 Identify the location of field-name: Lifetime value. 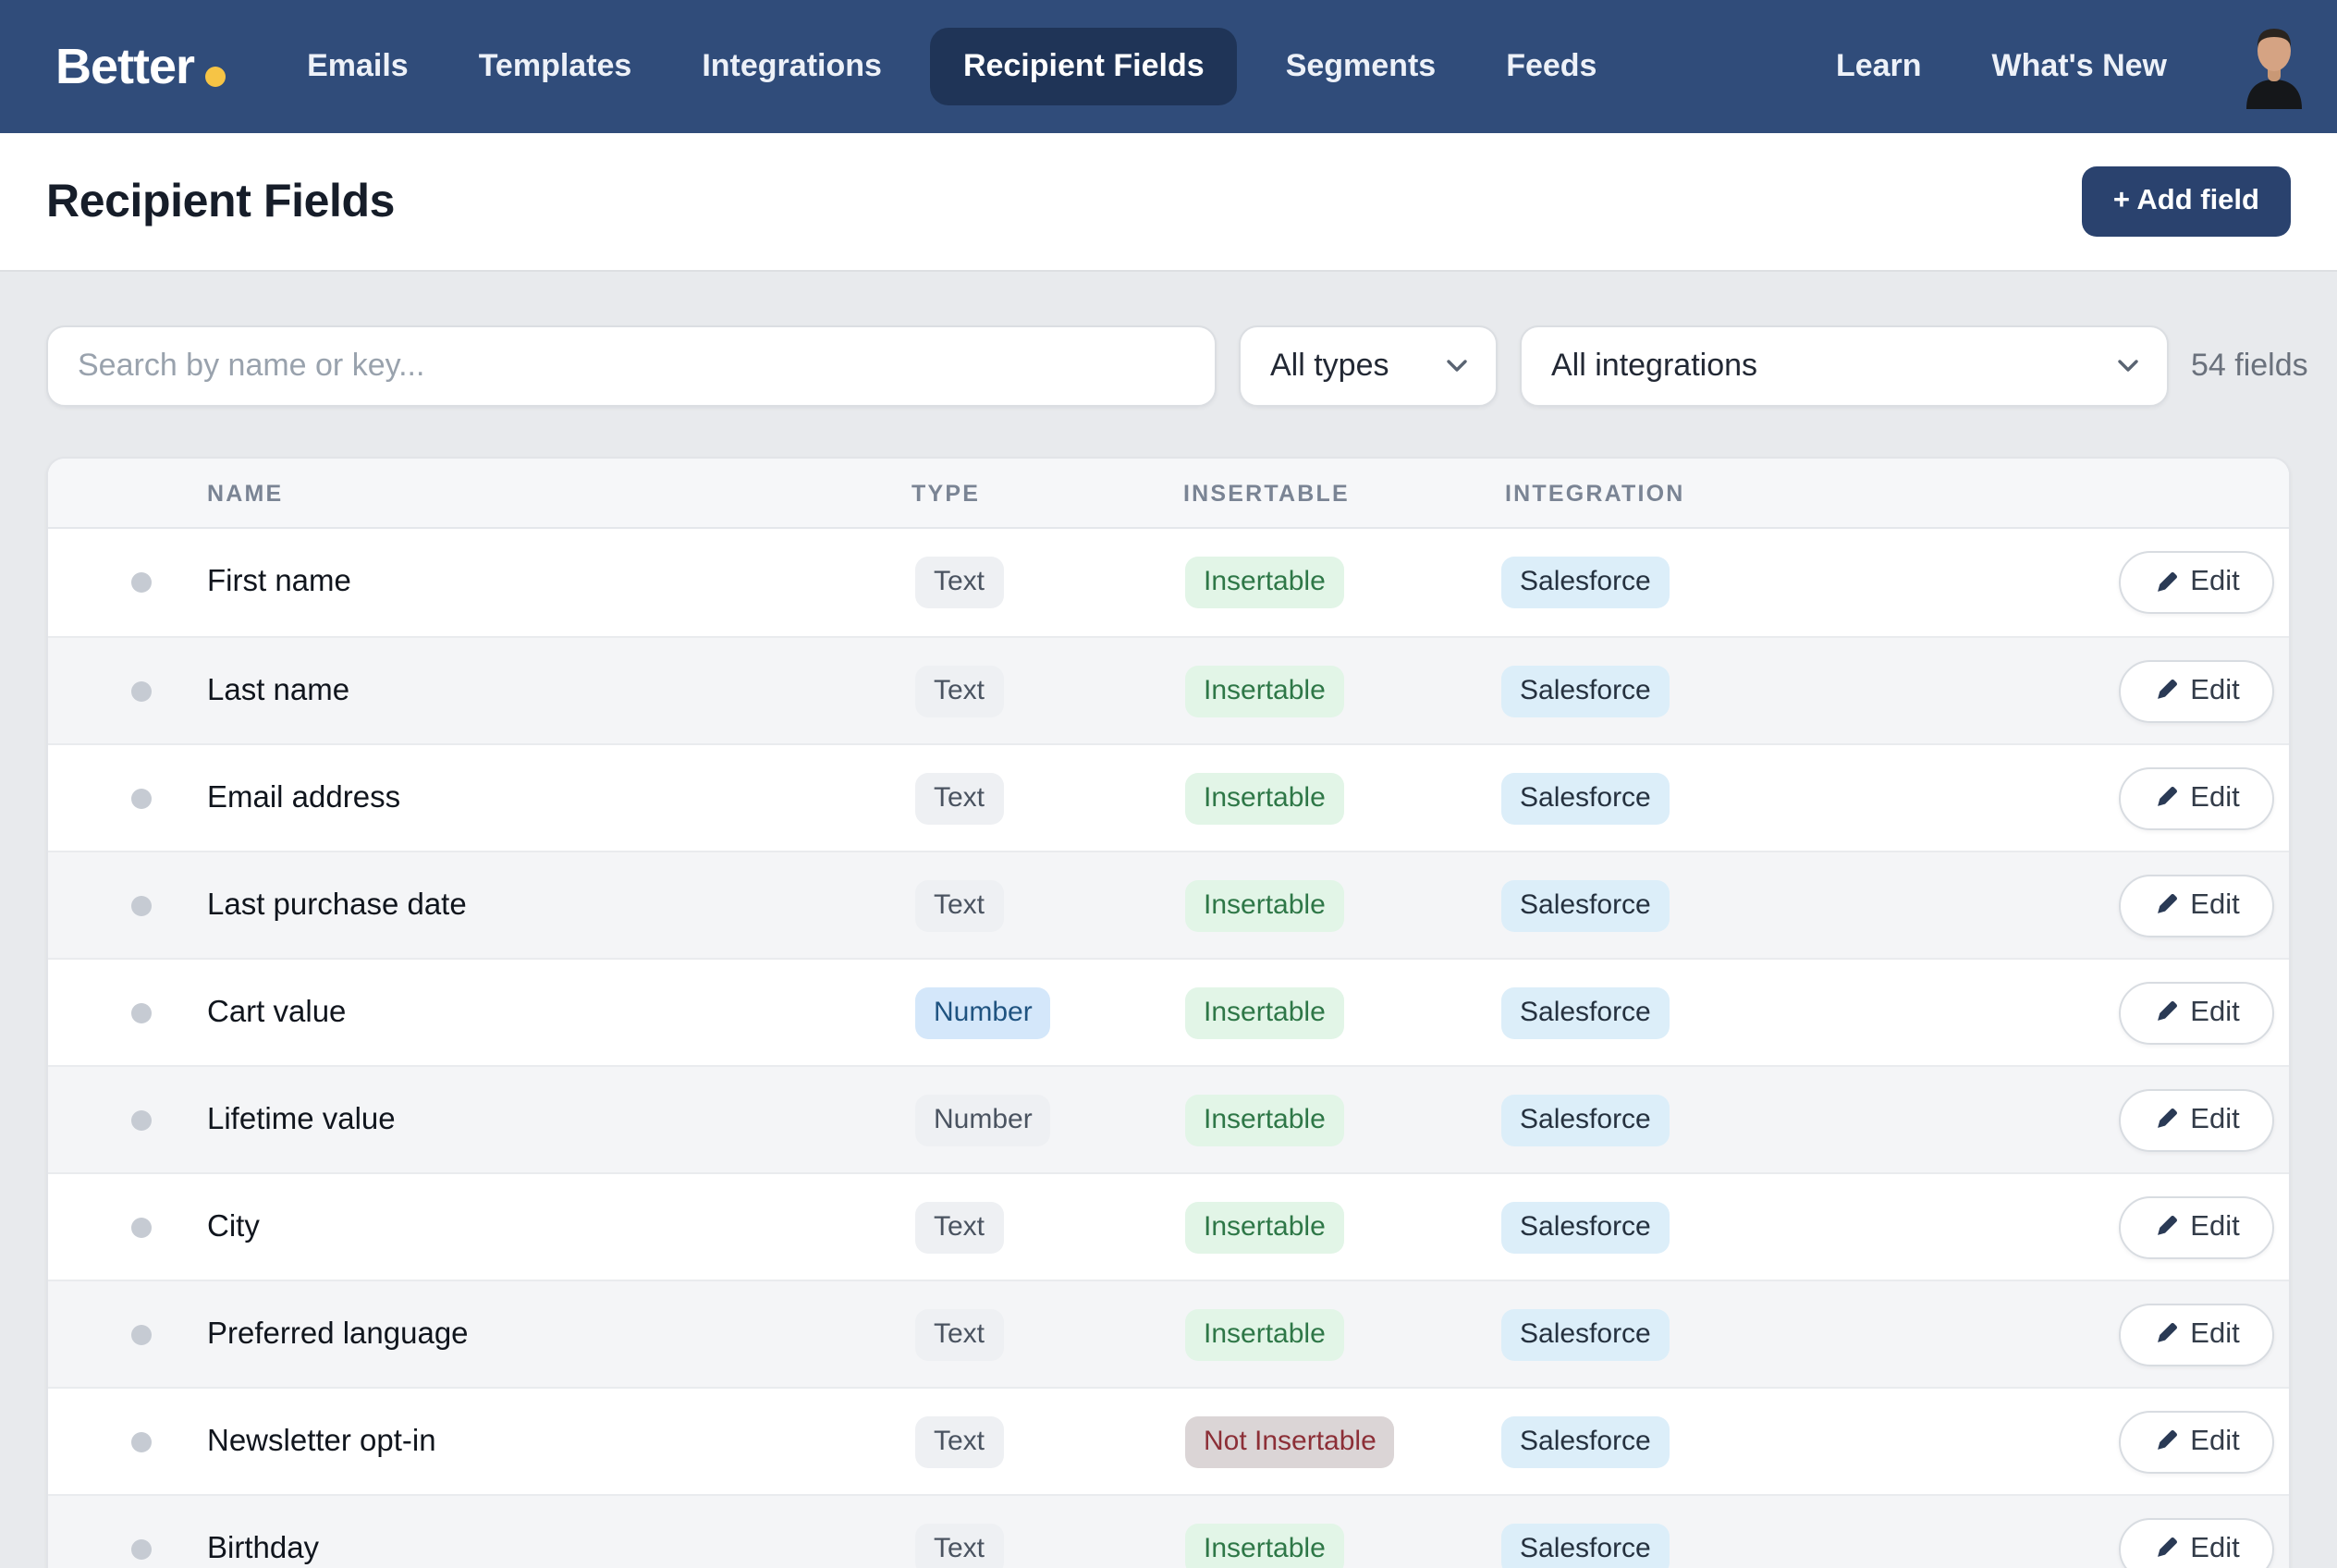
(301, 1119).